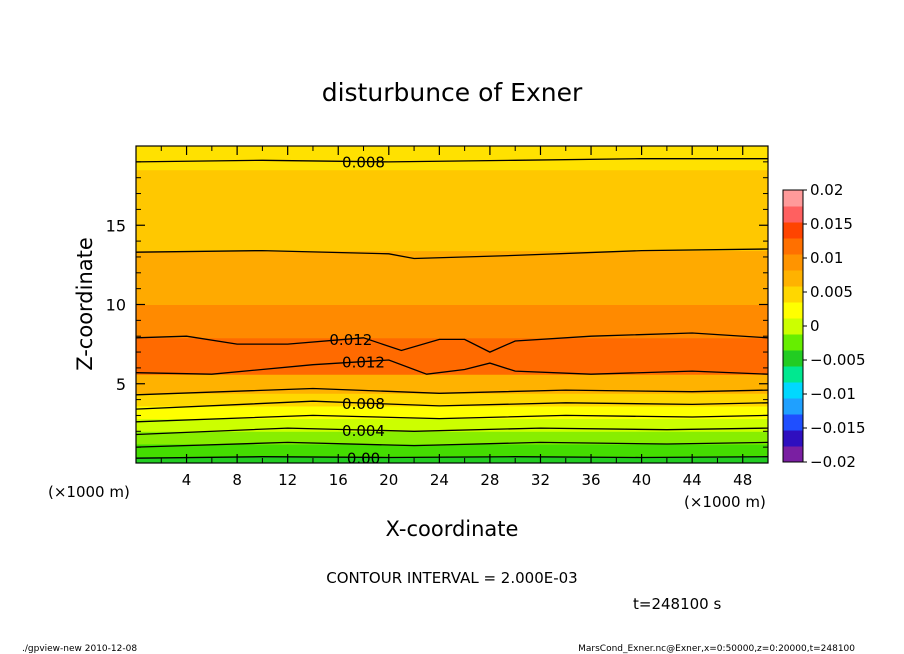 The image size is (904, 654). Describe the element at coordinates (89, 492) in the screenshot. I see `x-axis-unit-left: (×1000 m)` at that location.